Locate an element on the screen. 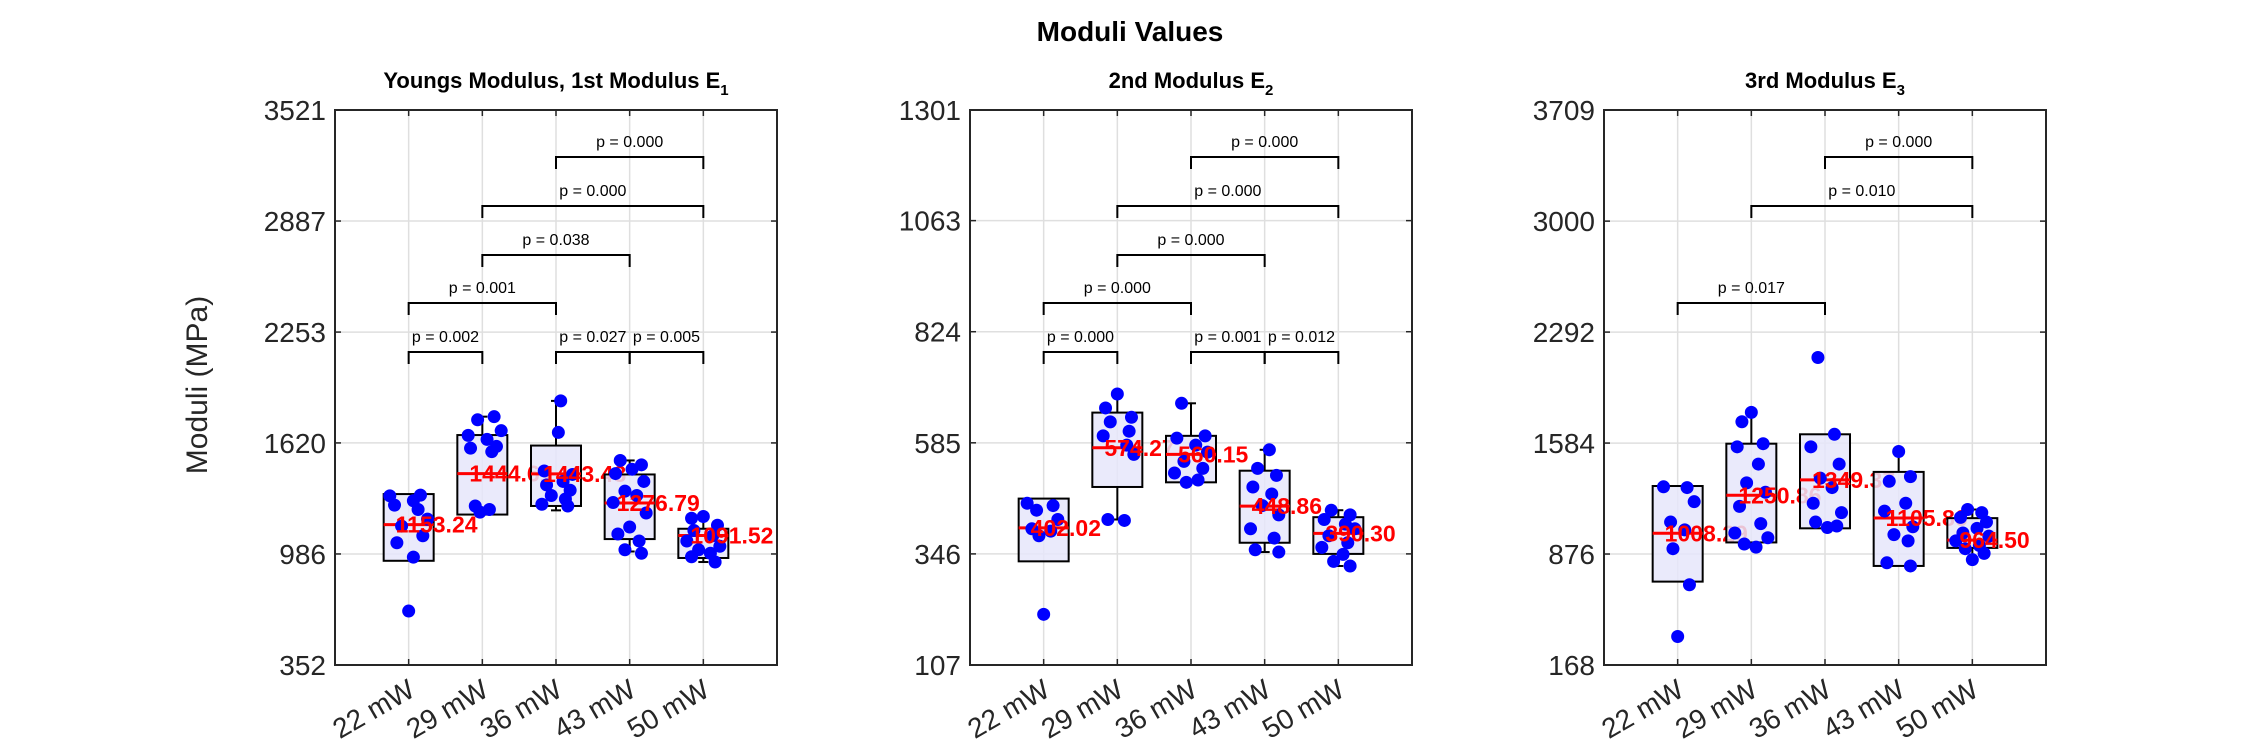 The width and height of the screenshot is (2250, 750). y-tick-label: 3521 is located at coordinates (295, 110).